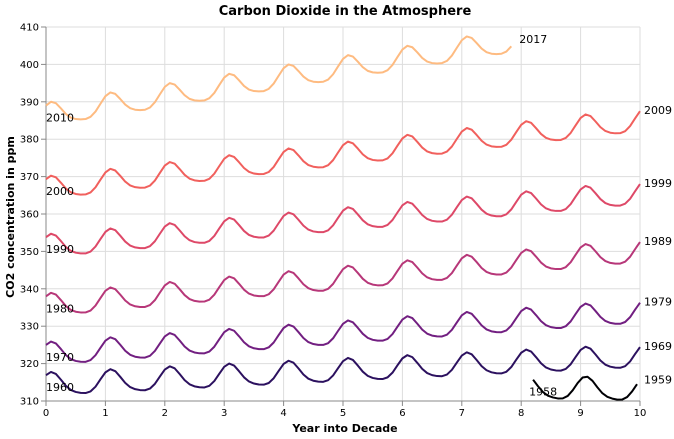 The width and height of the screenshot is (674, 439). I want to click on y-tick-label: 370, so click(29, 177).